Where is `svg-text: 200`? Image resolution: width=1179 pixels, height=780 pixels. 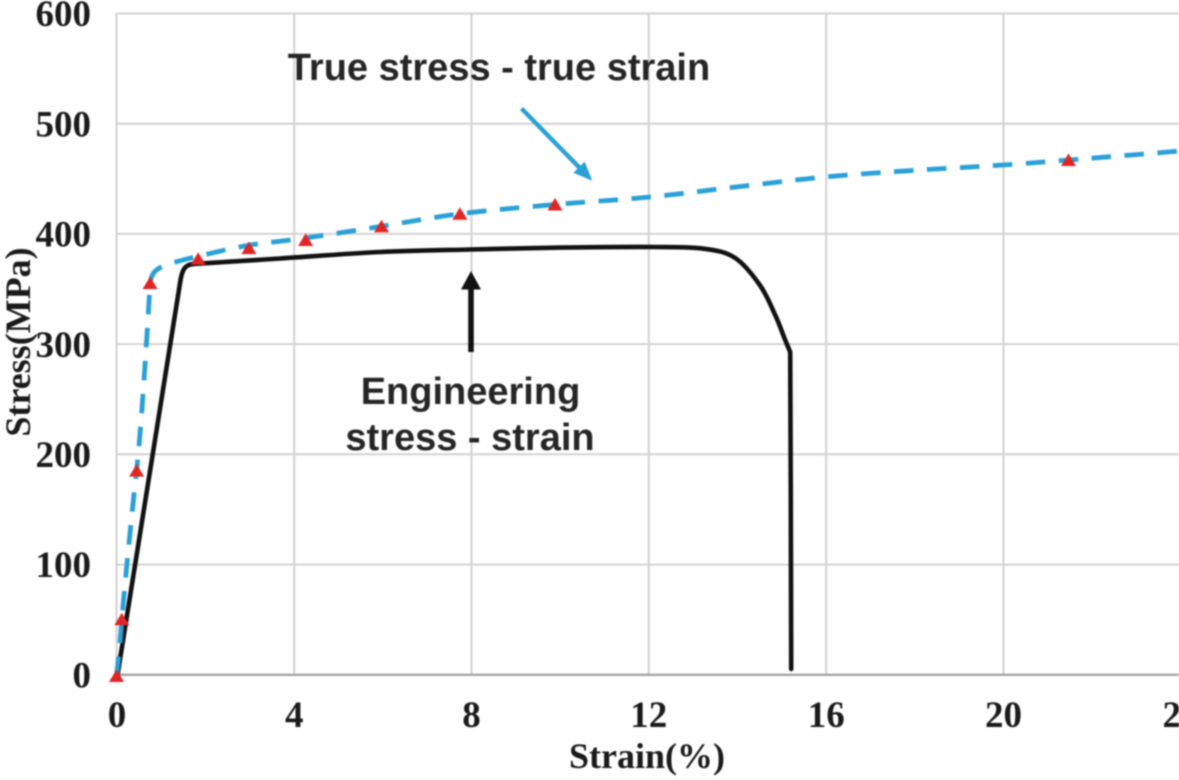 svg-text: 200 is located at coordinates (64, 455).